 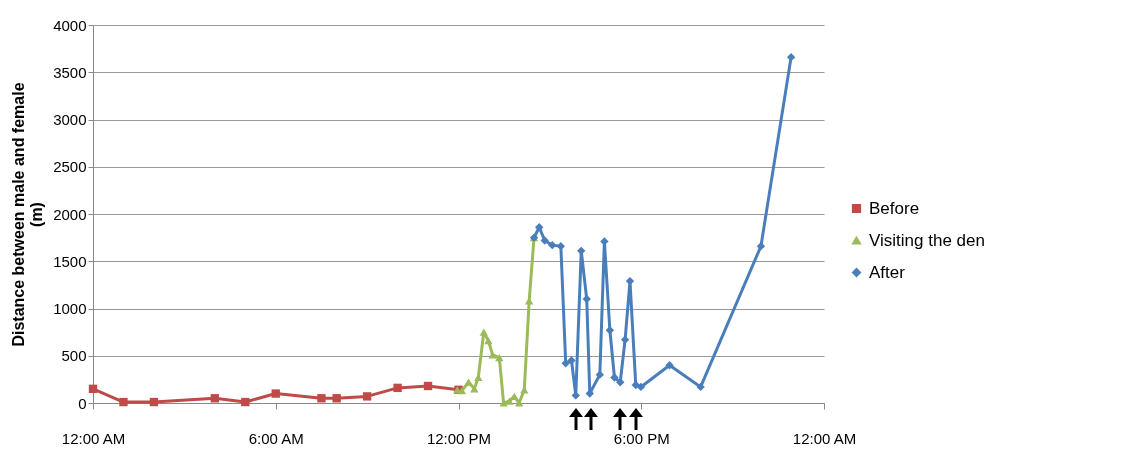 I want to click on x-tick-label: 6:00 AM, so click(x=276, y=438).